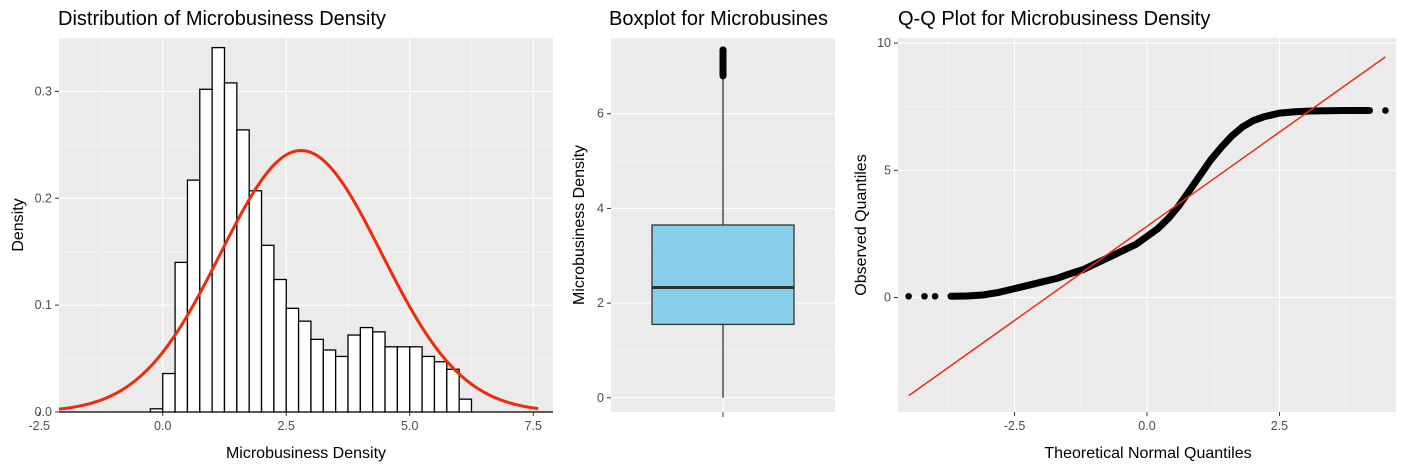 This screenshot has width=1408, height=469. Describe the element at coordinates (43, 412) in the screenshot. I see `y-tick-label: 0.0` at that location.